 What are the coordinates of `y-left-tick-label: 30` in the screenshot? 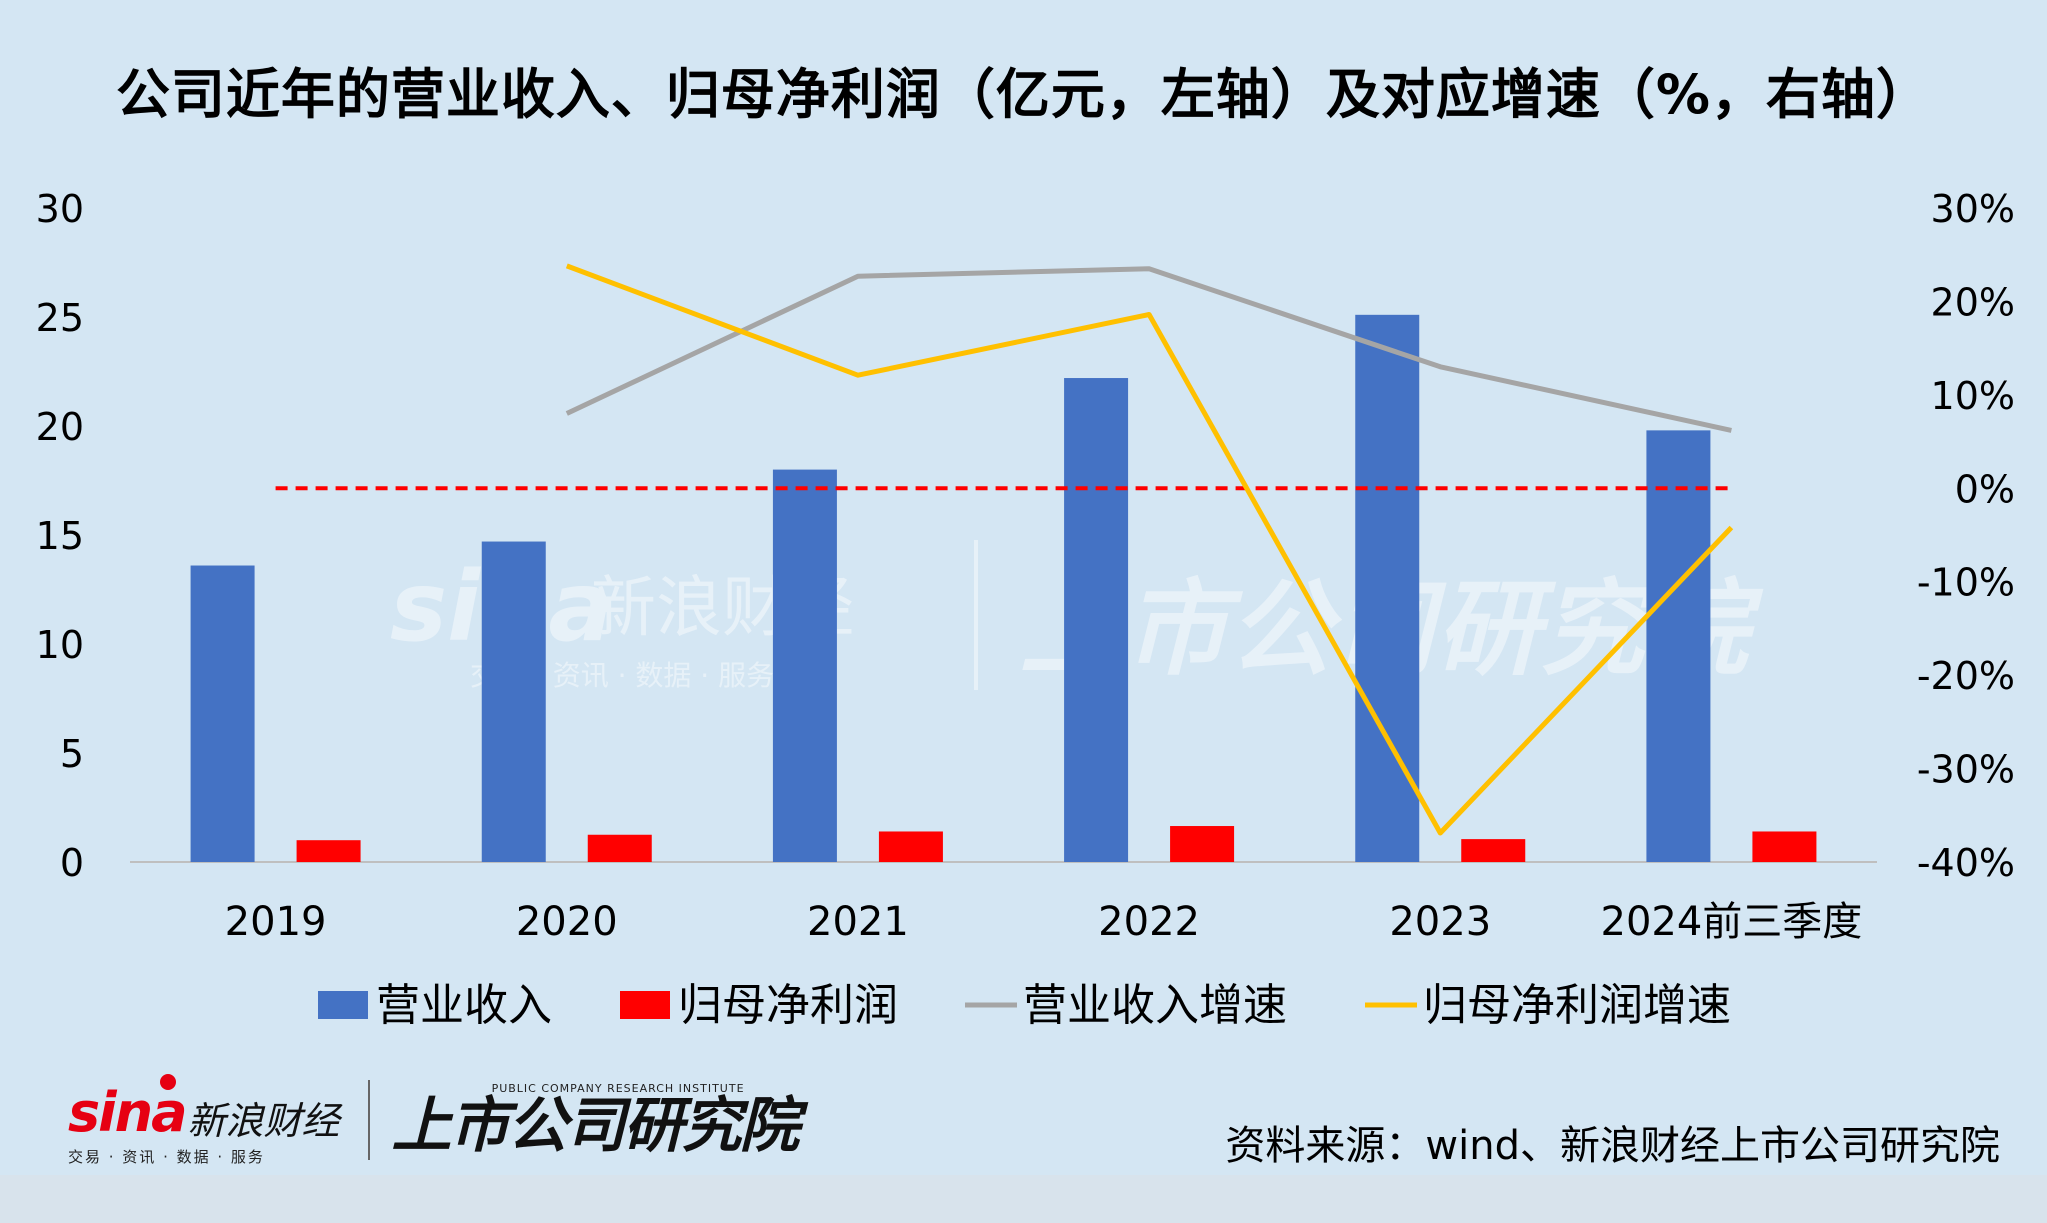 It's located at (60, 209).